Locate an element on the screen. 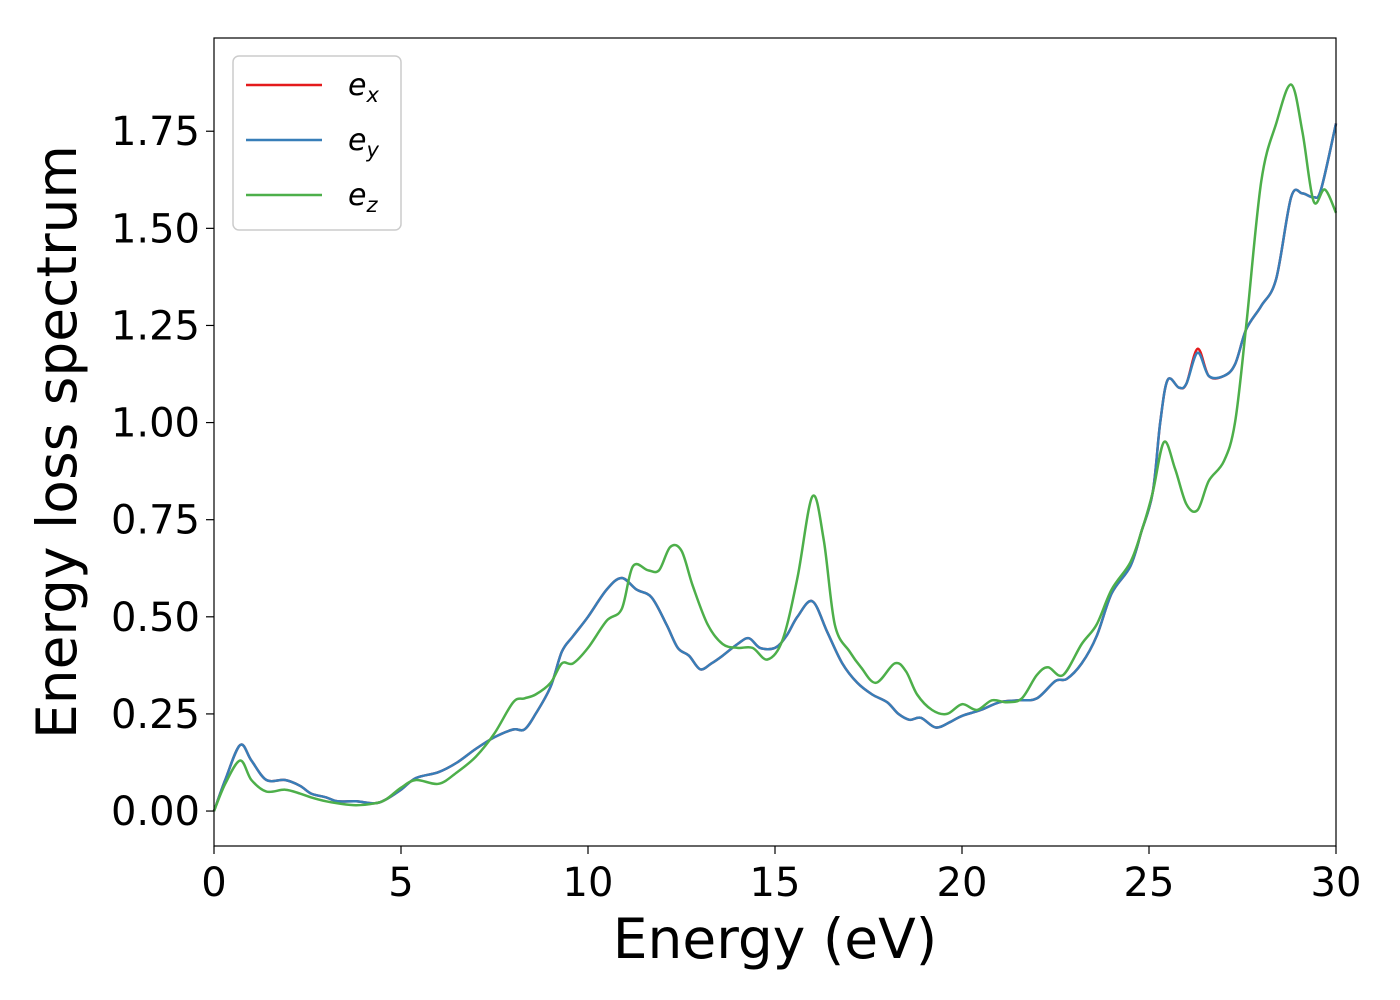 This screenshot has height=1000, width=1400. y-tick-label: 0.75 is located at coordinates (155, 521).